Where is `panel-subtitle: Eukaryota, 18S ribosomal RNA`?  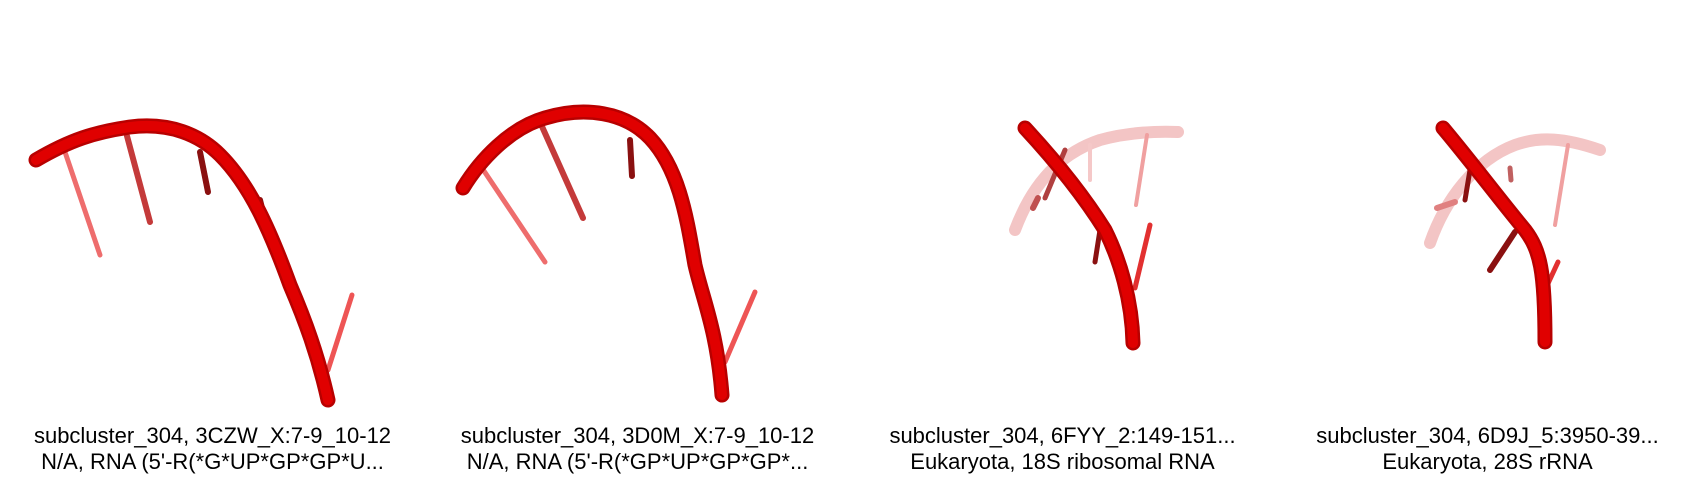
panel-subtitle: Eukaryota, 18S ribosomal RNA is located at coordinates (1062, 461).